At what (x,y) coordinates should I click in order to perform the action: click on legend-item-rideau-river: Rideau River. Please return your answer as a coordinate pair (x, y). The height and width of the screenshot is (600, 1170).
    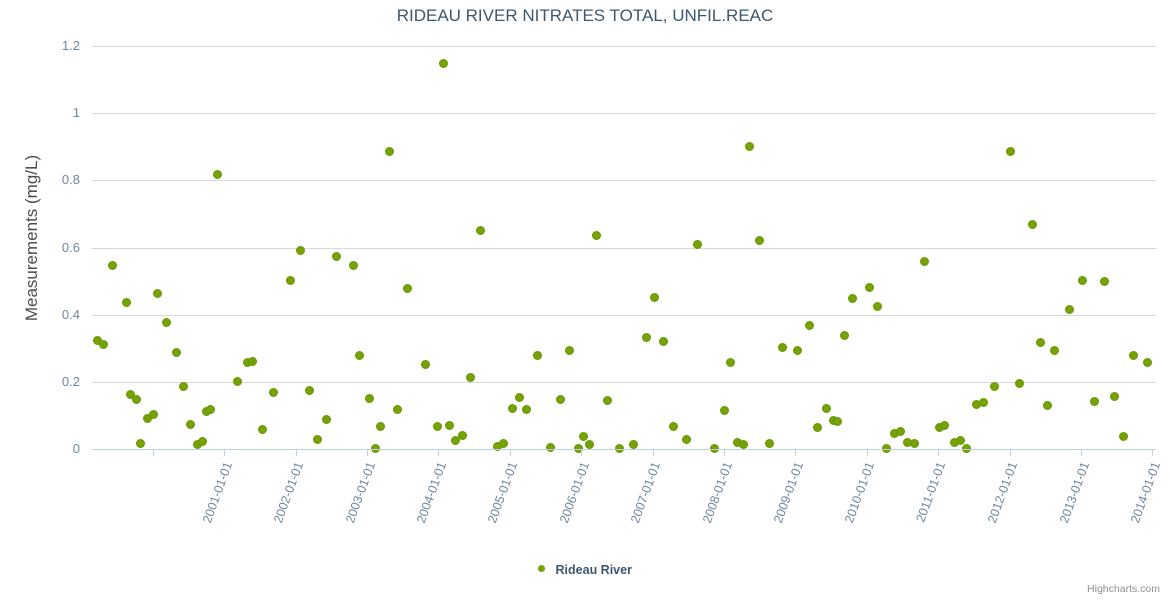
    Looking at the image, I should click on (585, 569).